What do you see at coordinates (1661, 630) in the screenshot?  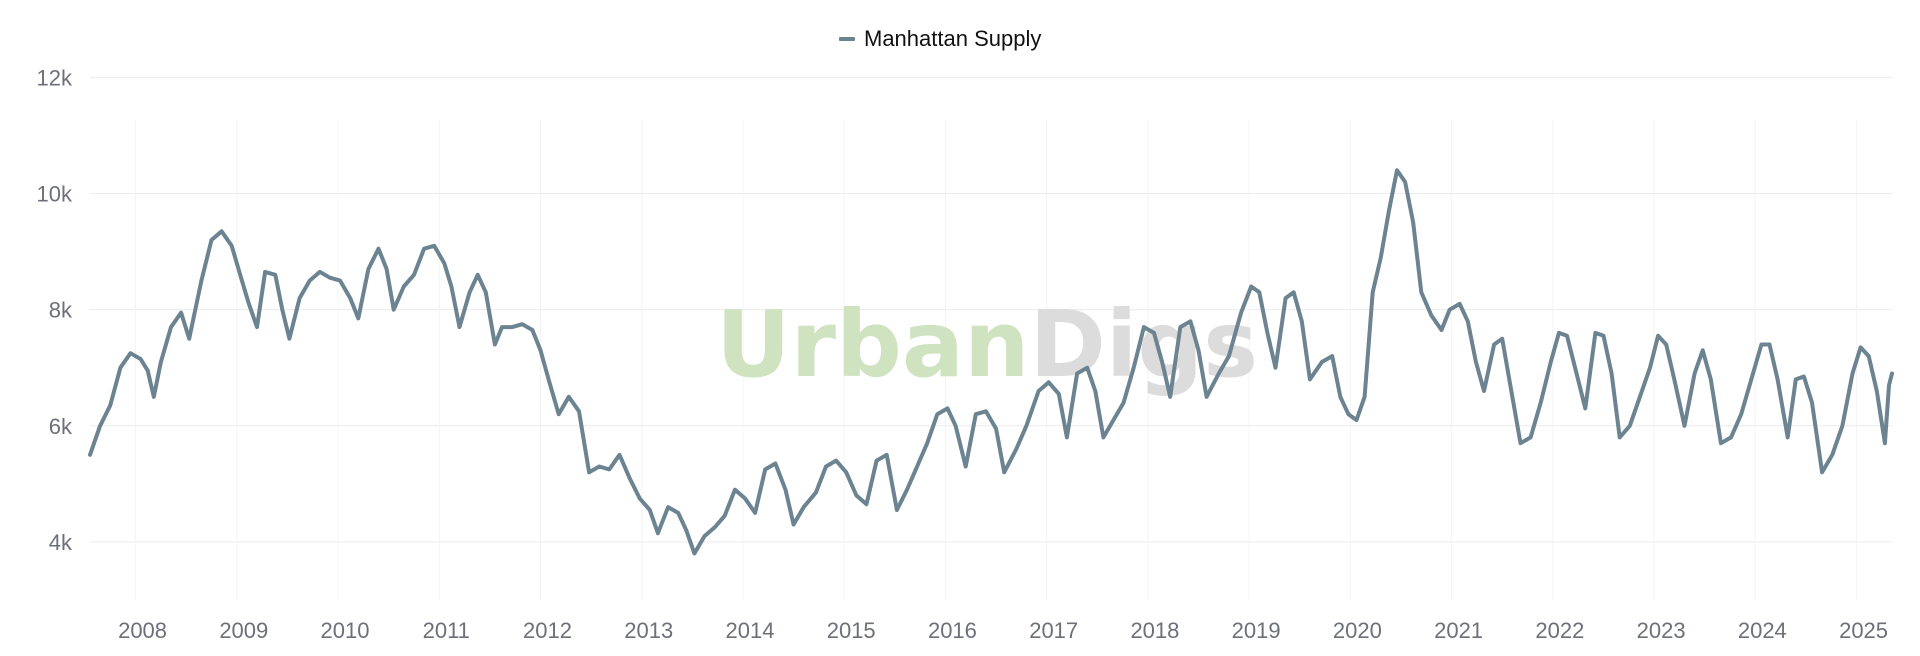 I see `x-tick-label: 2023` at bounding box center [1661, 630].